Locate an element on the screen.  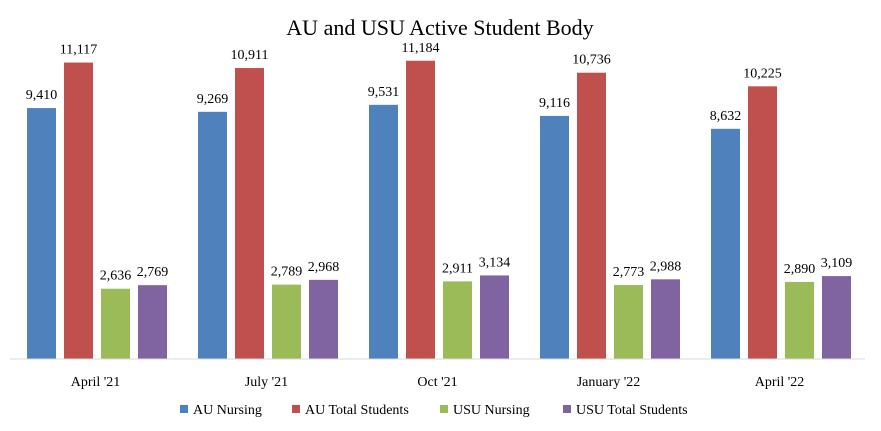
legend-swatch-usu-nursing is located at coordinates (444, 409).